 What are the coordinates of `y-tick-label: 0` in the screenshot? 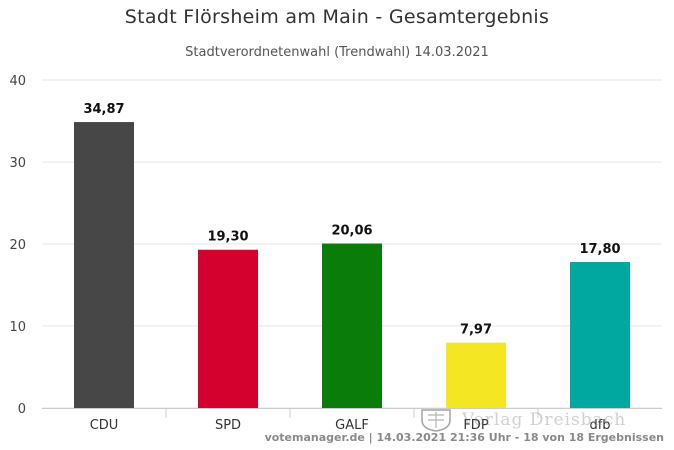 It's located at (22, 409).